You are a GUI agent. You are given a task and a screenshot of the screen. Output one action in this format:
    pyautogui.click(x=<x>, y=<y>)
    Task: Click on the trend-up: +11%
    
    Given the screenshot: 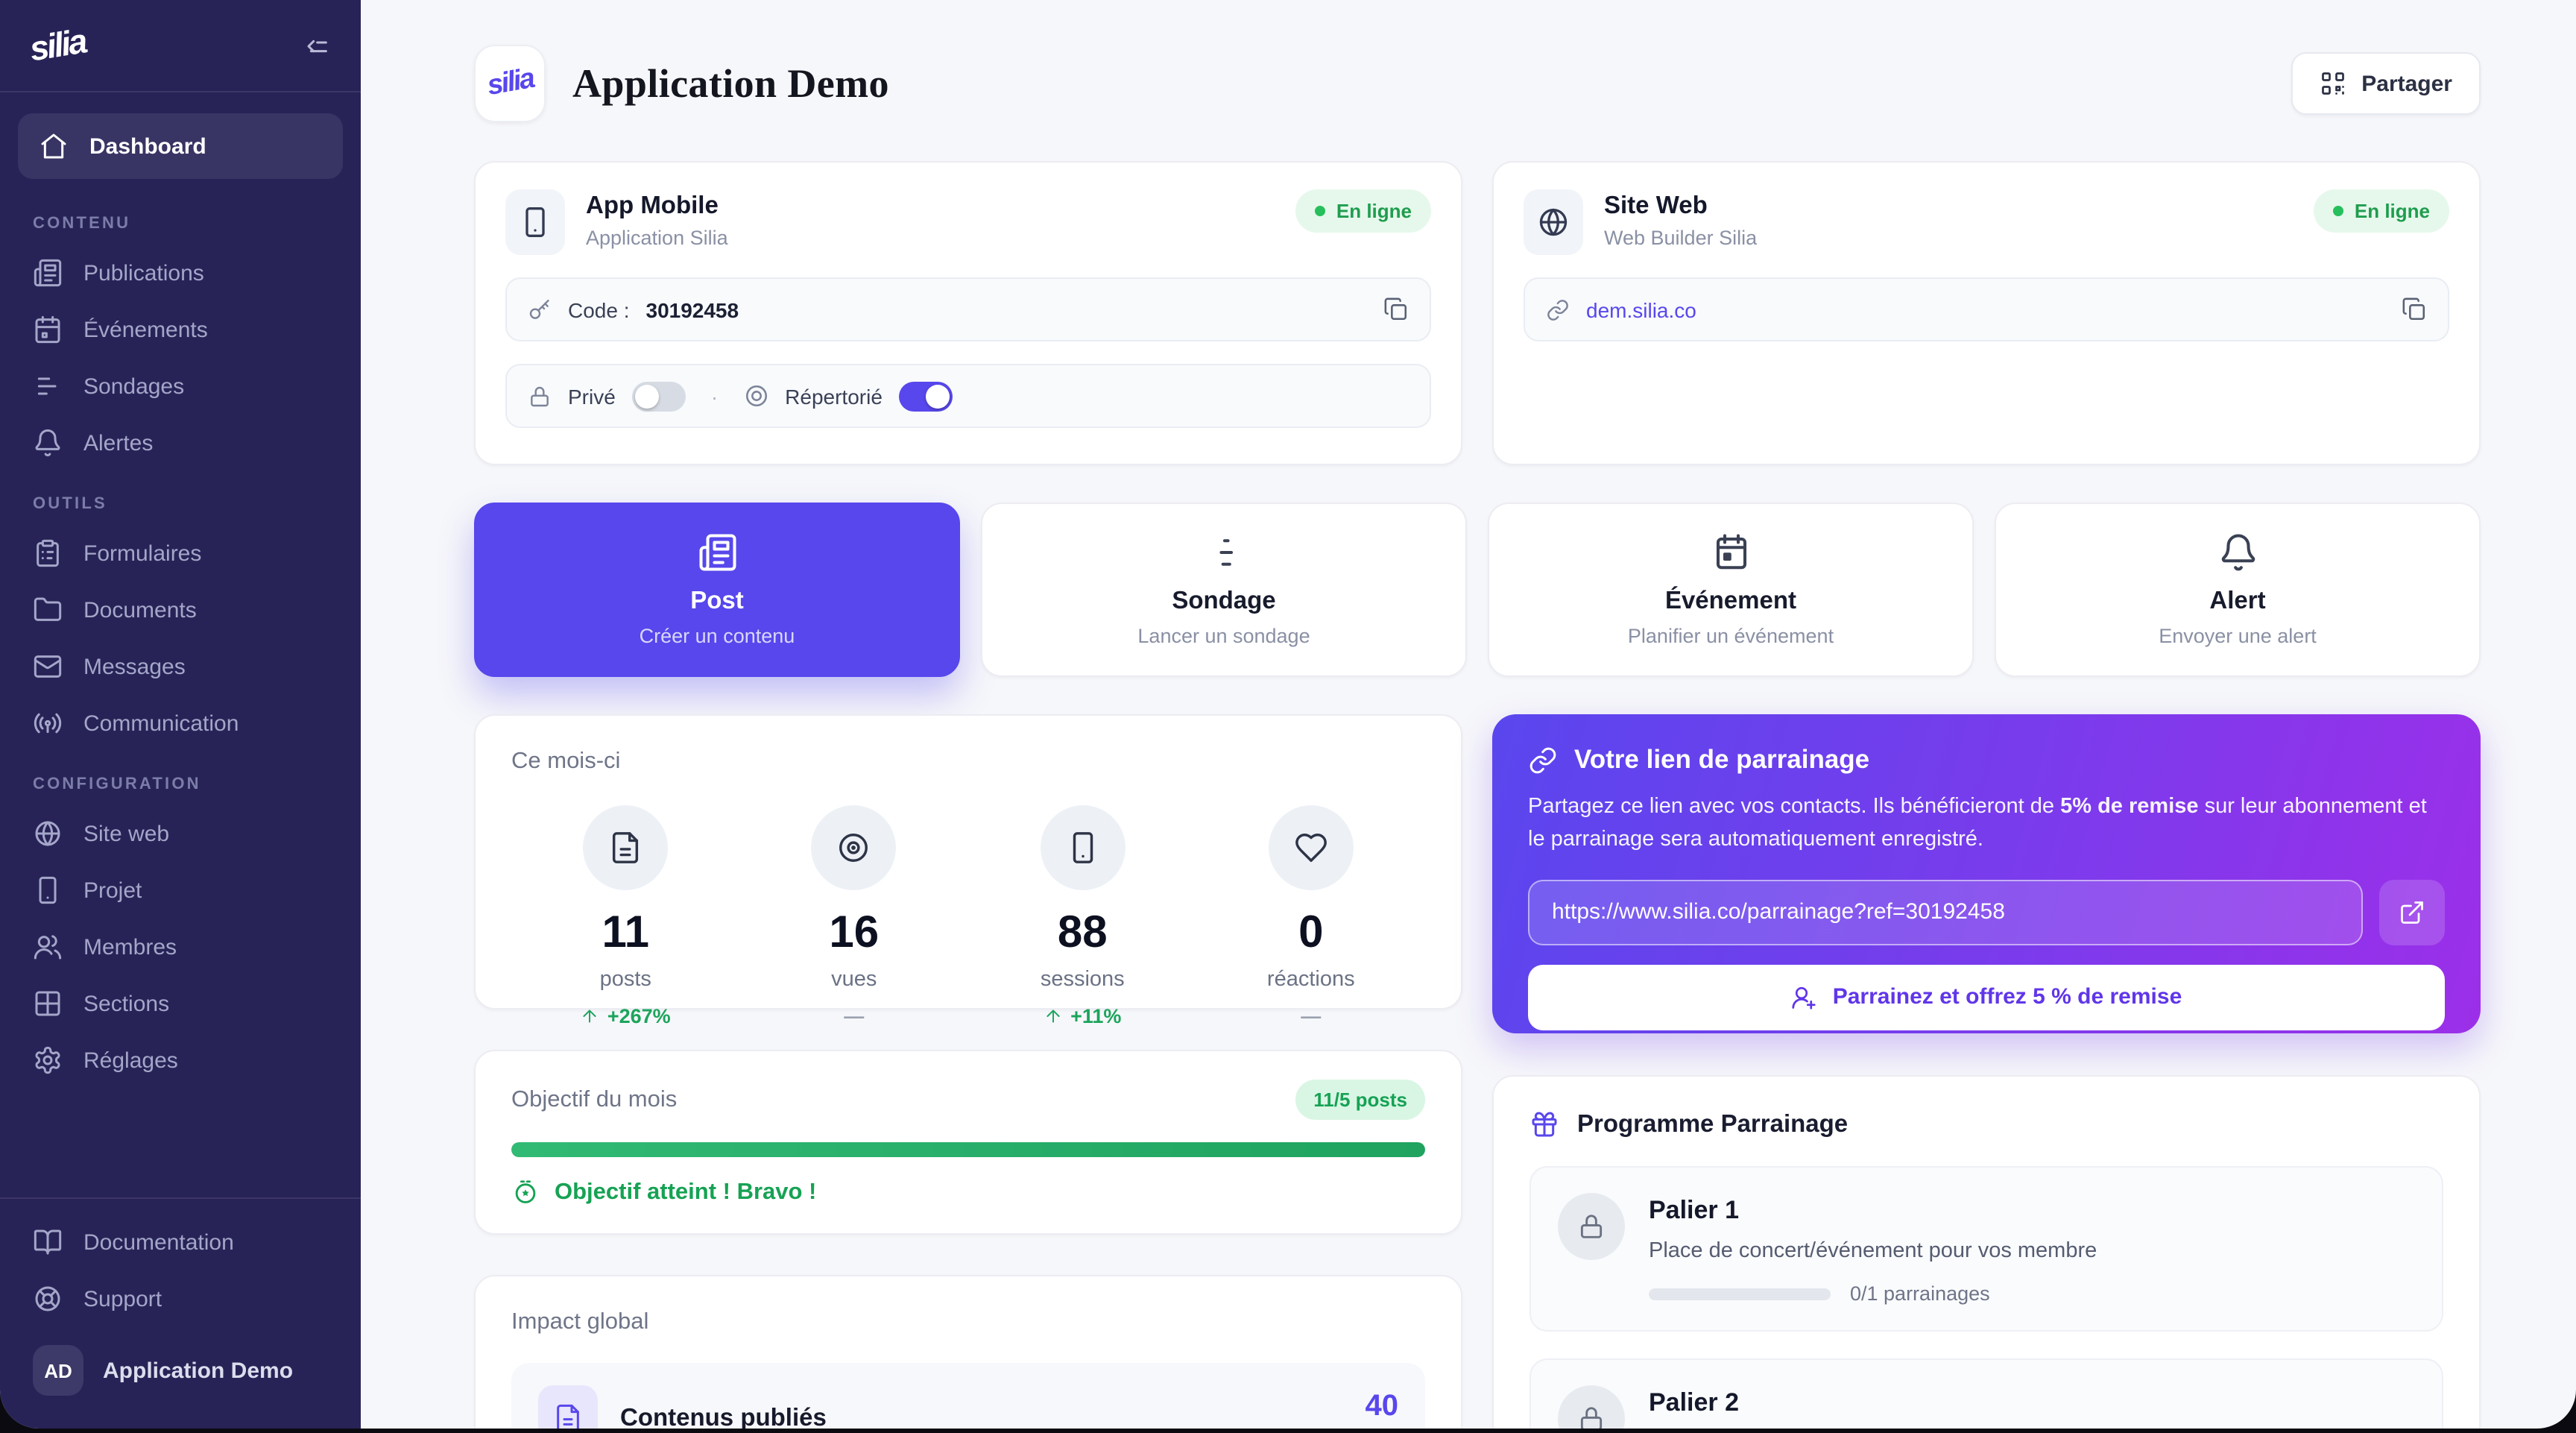 What is the action you would take?
    pyautogui.click(x=1082, y=1016)
    